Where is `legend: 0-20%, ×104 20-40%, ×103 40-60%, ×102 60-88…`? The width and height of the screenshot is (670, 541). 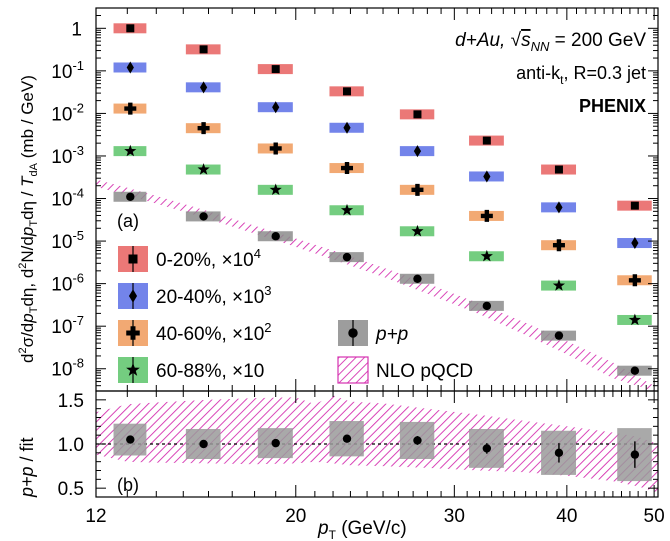 legend: 0-20%, ×104 20-40%, ×103 40-60%, ×102 60-88… is located at coordinates (295, 315).